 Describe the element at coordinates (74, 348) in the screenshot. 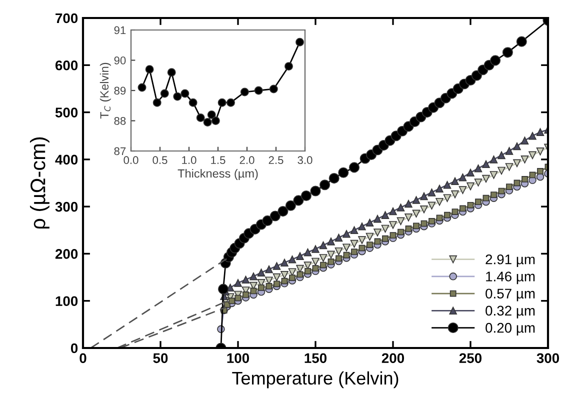

I see `y-tick-label: 0` at that location.